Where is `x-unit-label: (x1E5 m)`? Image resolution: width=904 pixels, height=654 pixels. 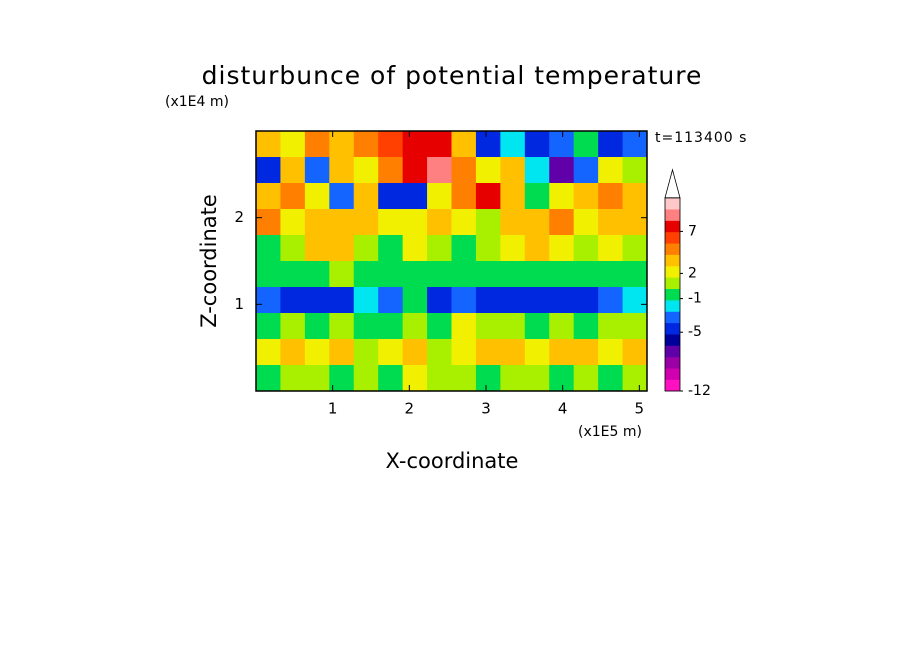
x-unit-label: (x1E5 m) is located at coordinates (610, 432).